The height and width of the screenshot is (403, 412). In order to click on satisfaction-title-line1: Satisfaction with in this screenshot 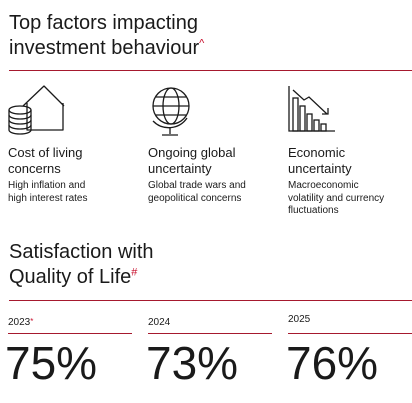, I will do `click(81, 252)`.